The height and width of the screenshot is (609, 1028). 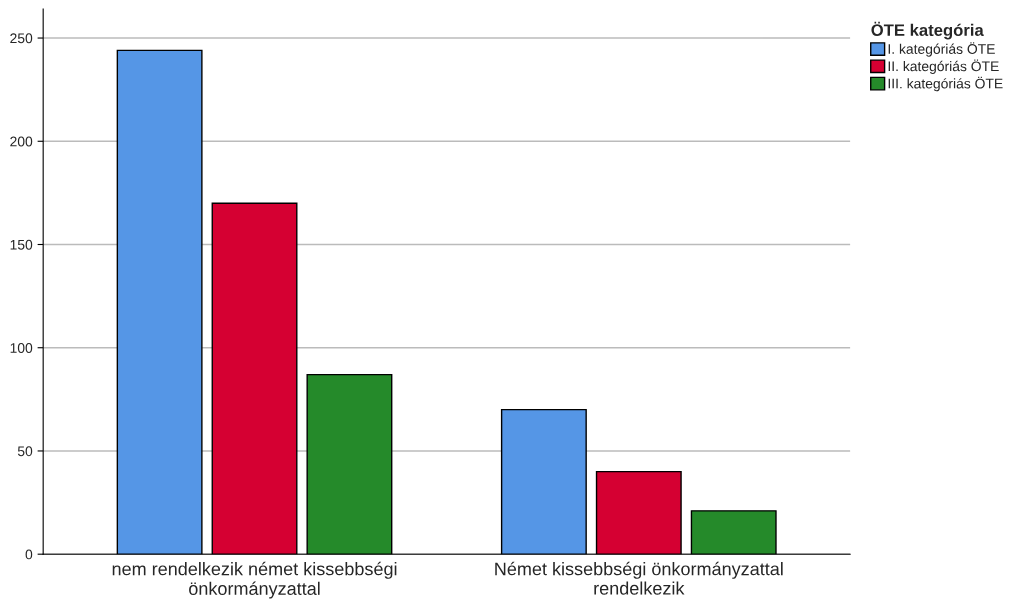 I want to click on y-tick-label: 250, so click(x=21, y=38).